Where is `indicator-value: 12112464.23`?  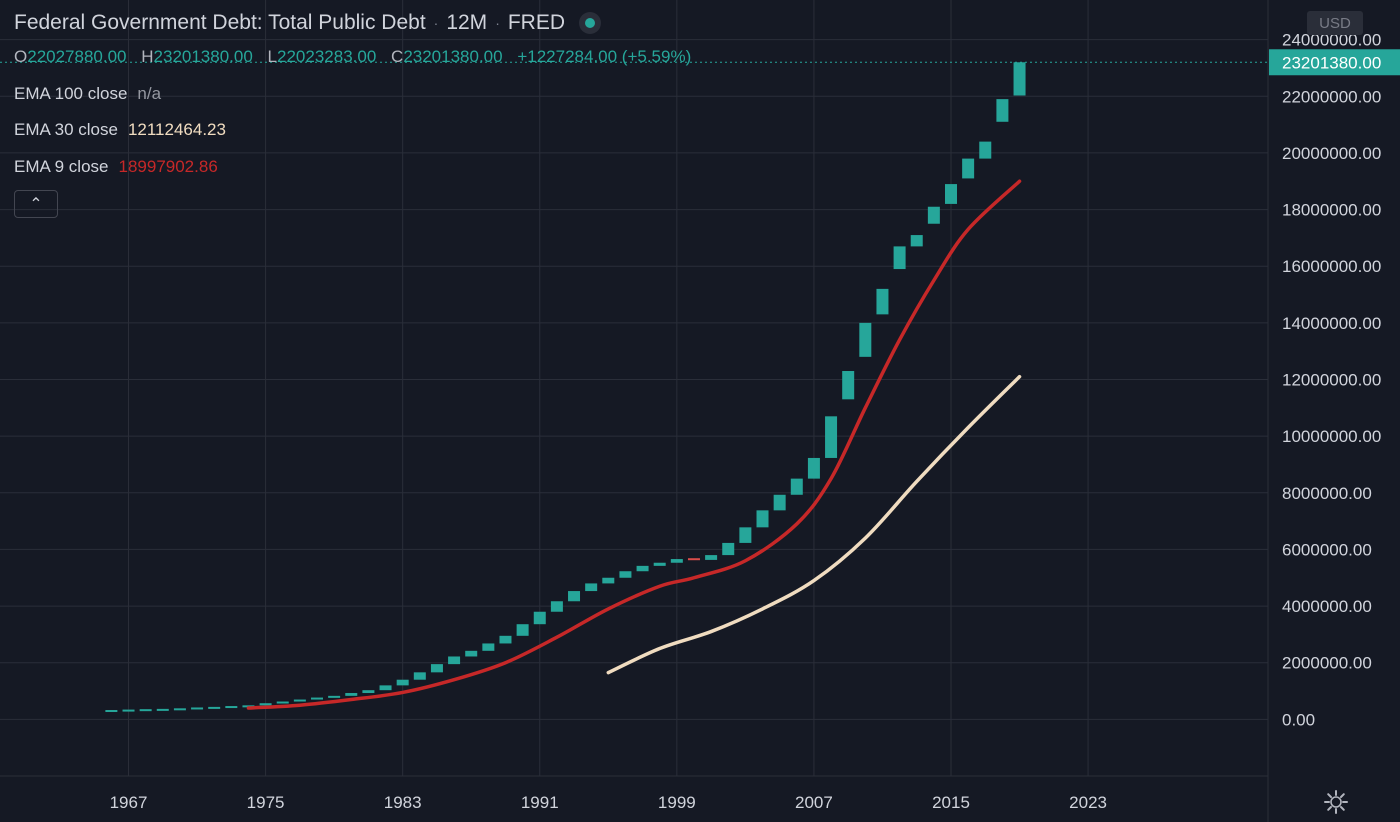 indicator-value: 12112464.23 is located at coordinates (176, 129).